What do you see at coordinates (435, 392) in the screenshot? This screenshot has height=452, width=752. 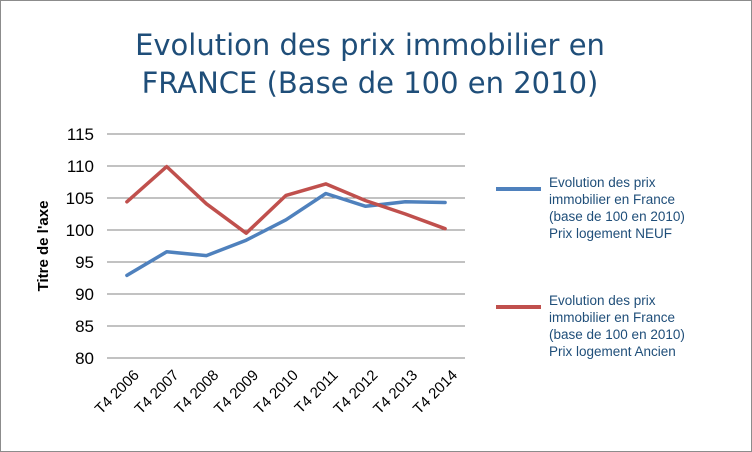 I see `x-tick-label: T4 2014` at bounding box center [435, 392].